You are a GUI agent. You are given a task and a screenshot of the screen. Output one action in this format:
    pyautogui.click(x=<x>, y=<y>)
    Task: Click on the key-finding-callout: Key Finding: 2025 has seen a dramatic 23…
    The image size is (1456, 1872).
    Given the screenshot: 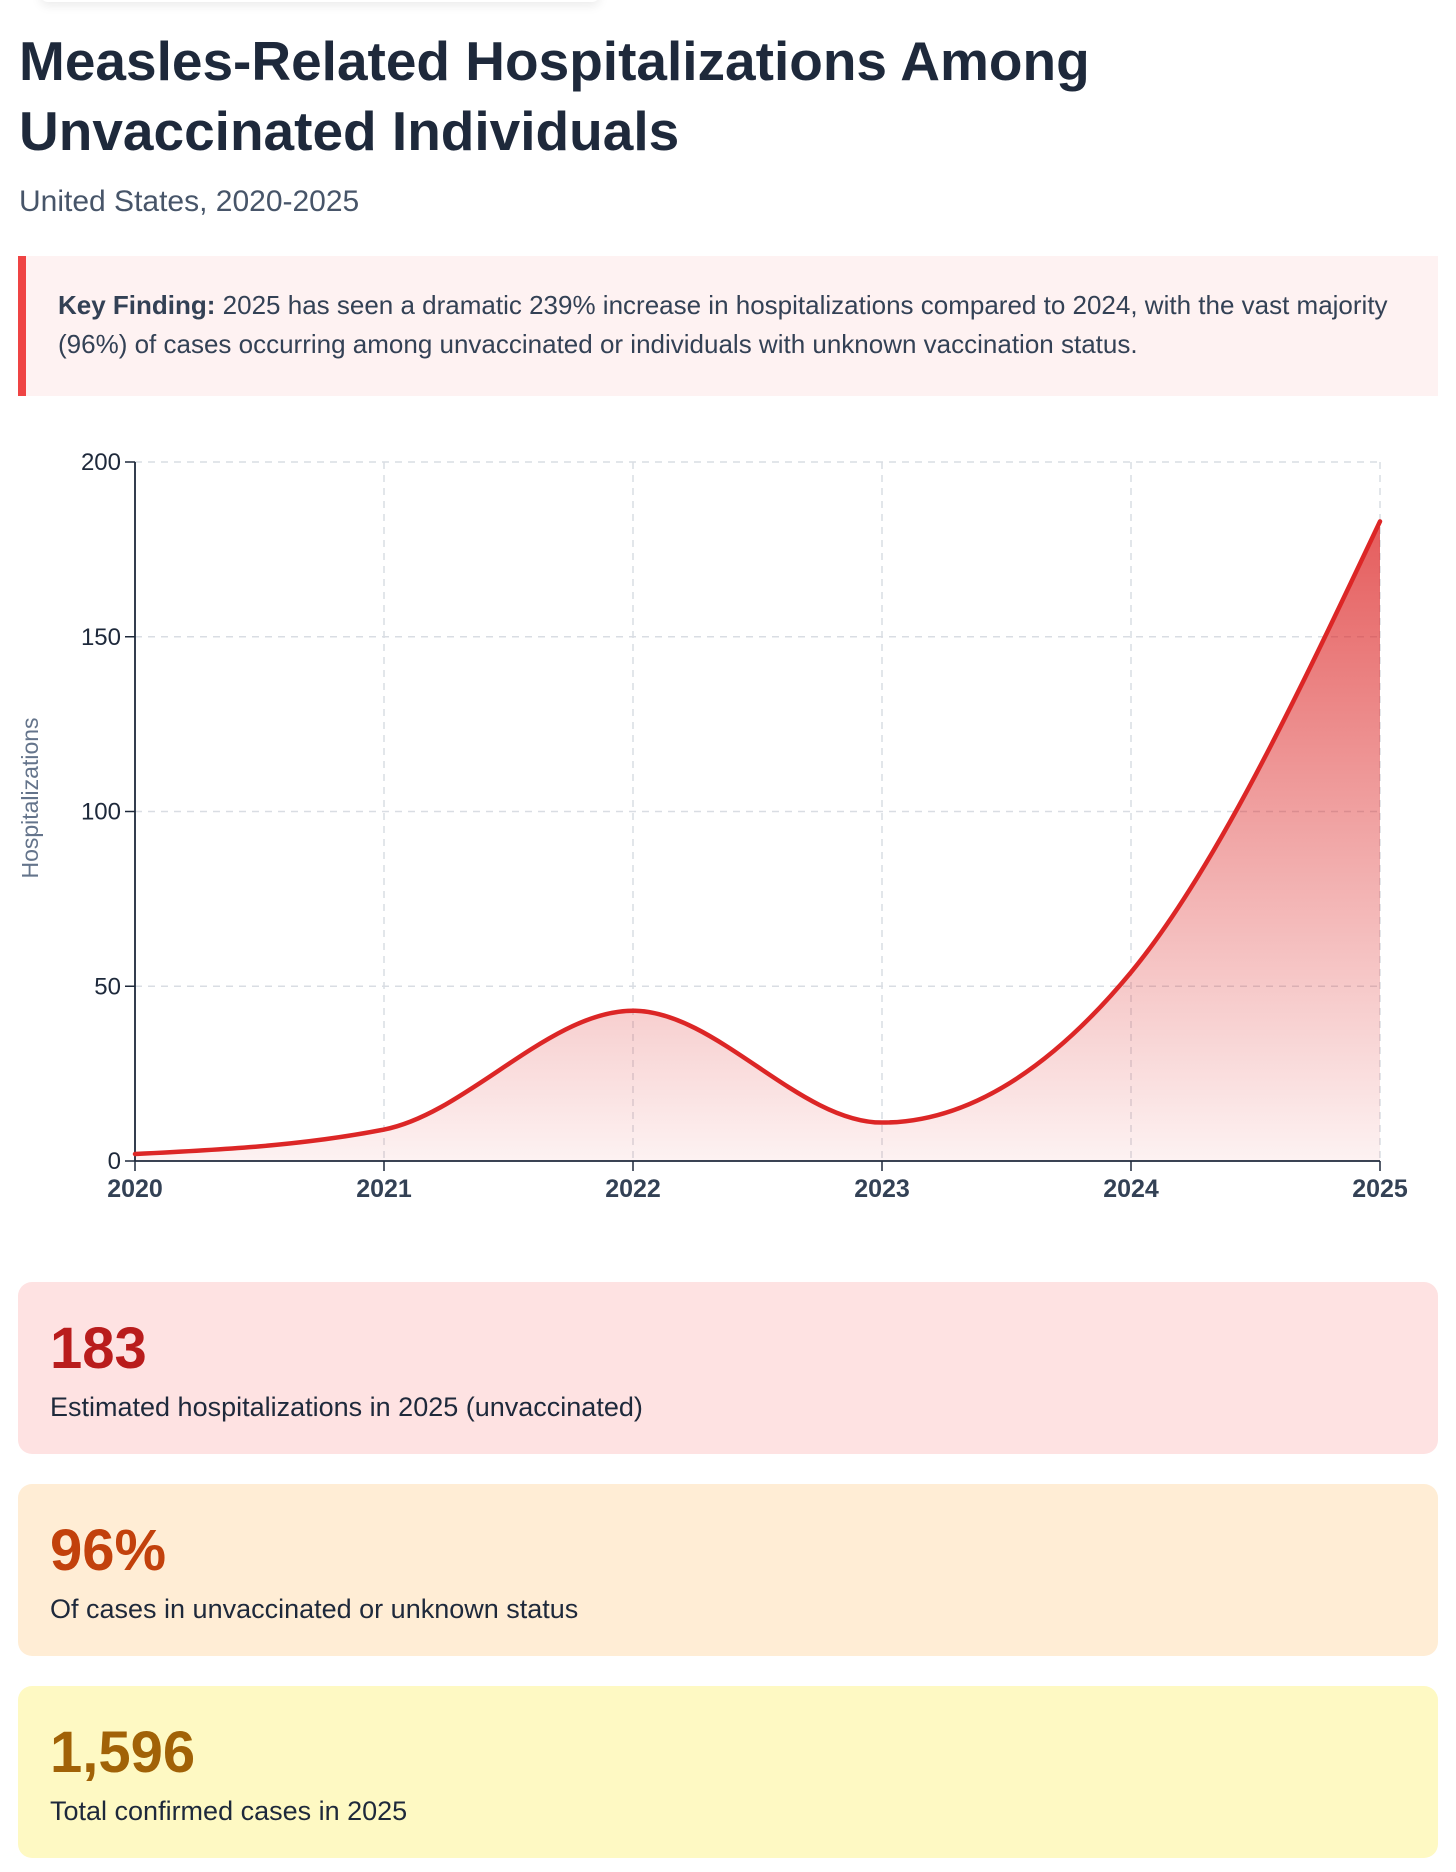 What is the action you would take?
    pyautogui.click(x=728, y=326)
    